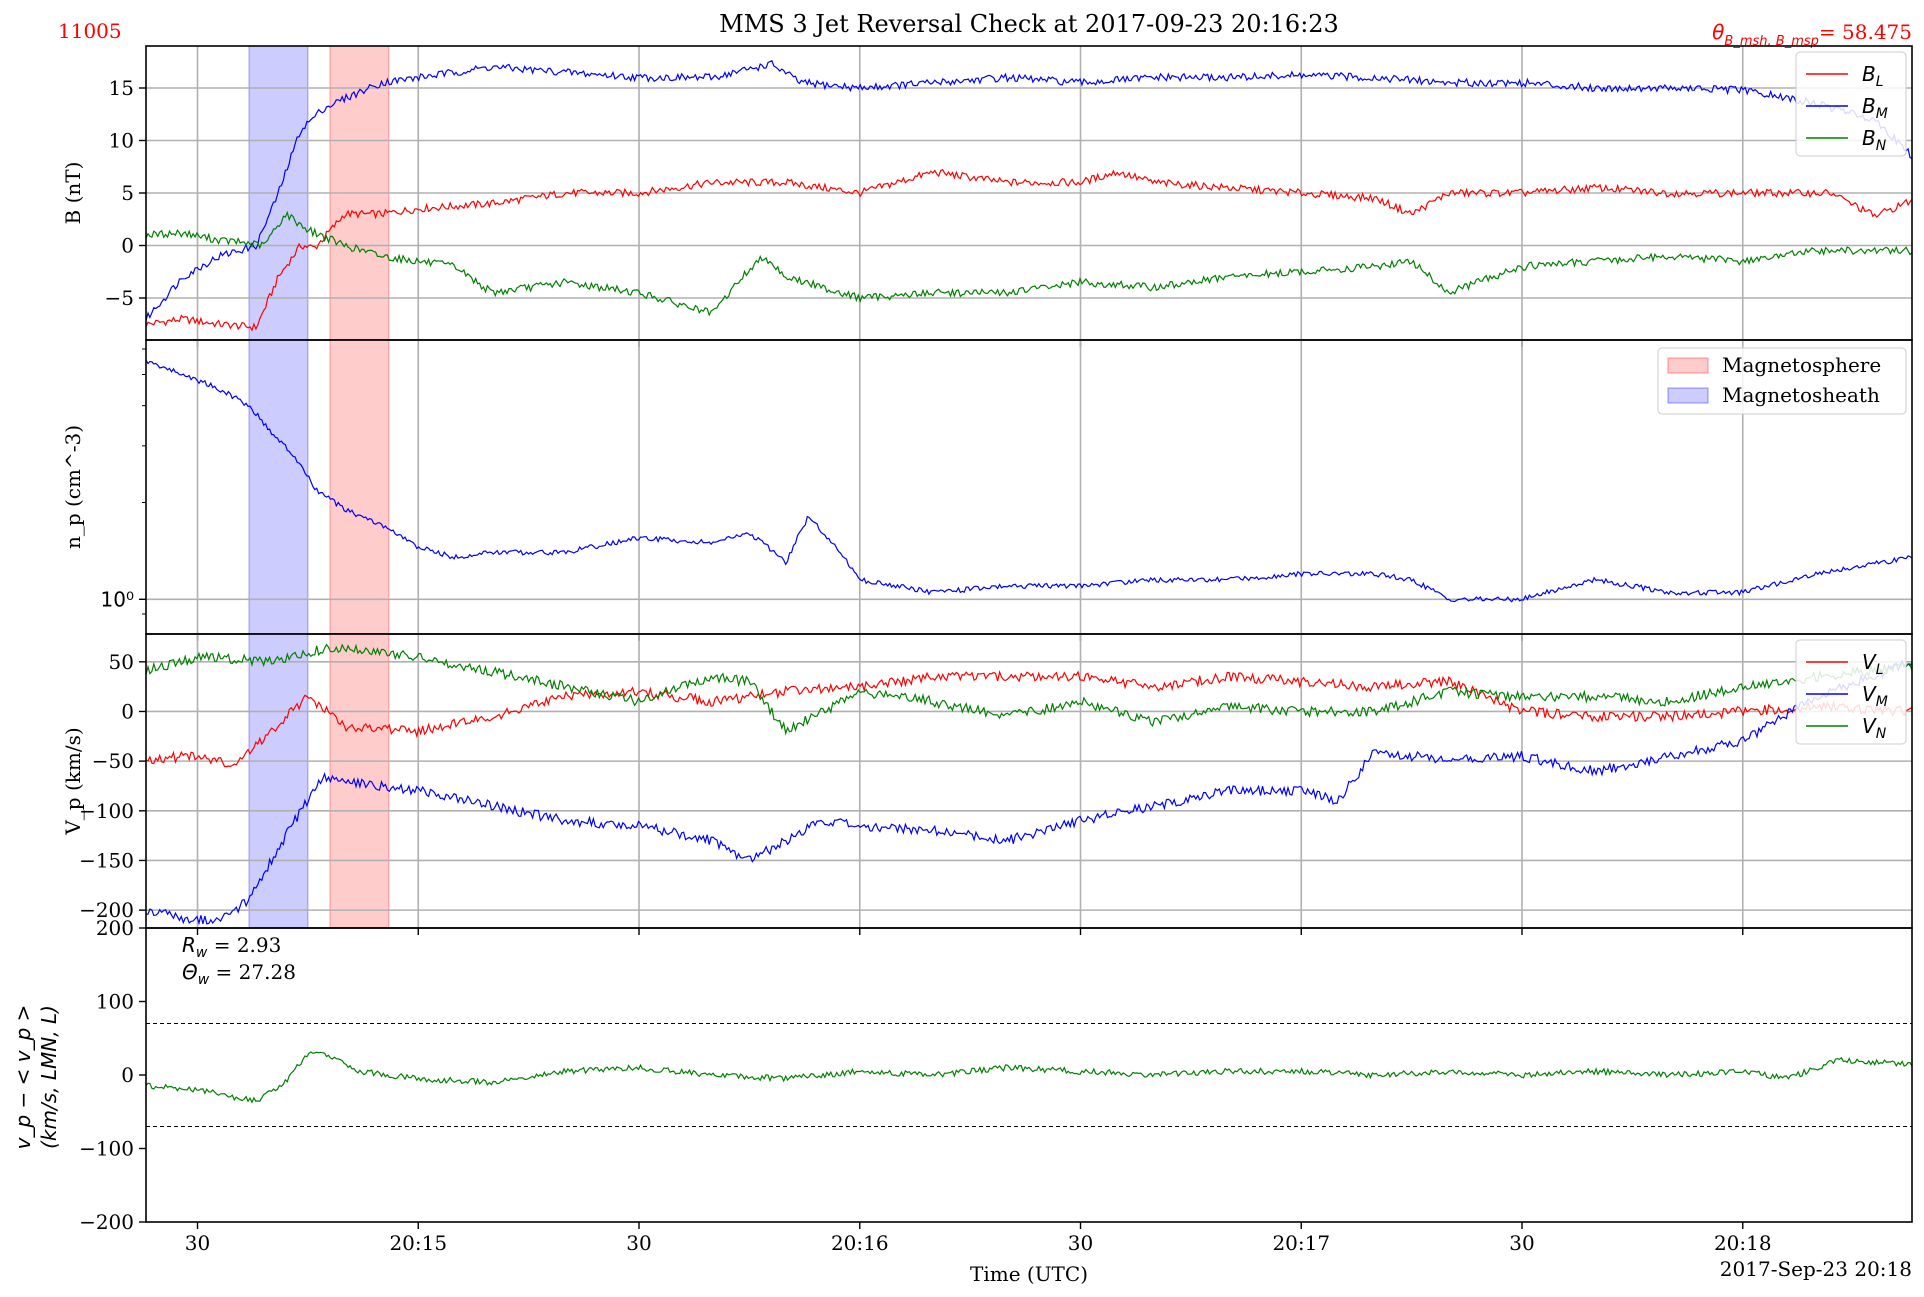 The width and height of the screenshot is (1924, 1297). I want to click on series-line-v-n, so click(1029, 689).